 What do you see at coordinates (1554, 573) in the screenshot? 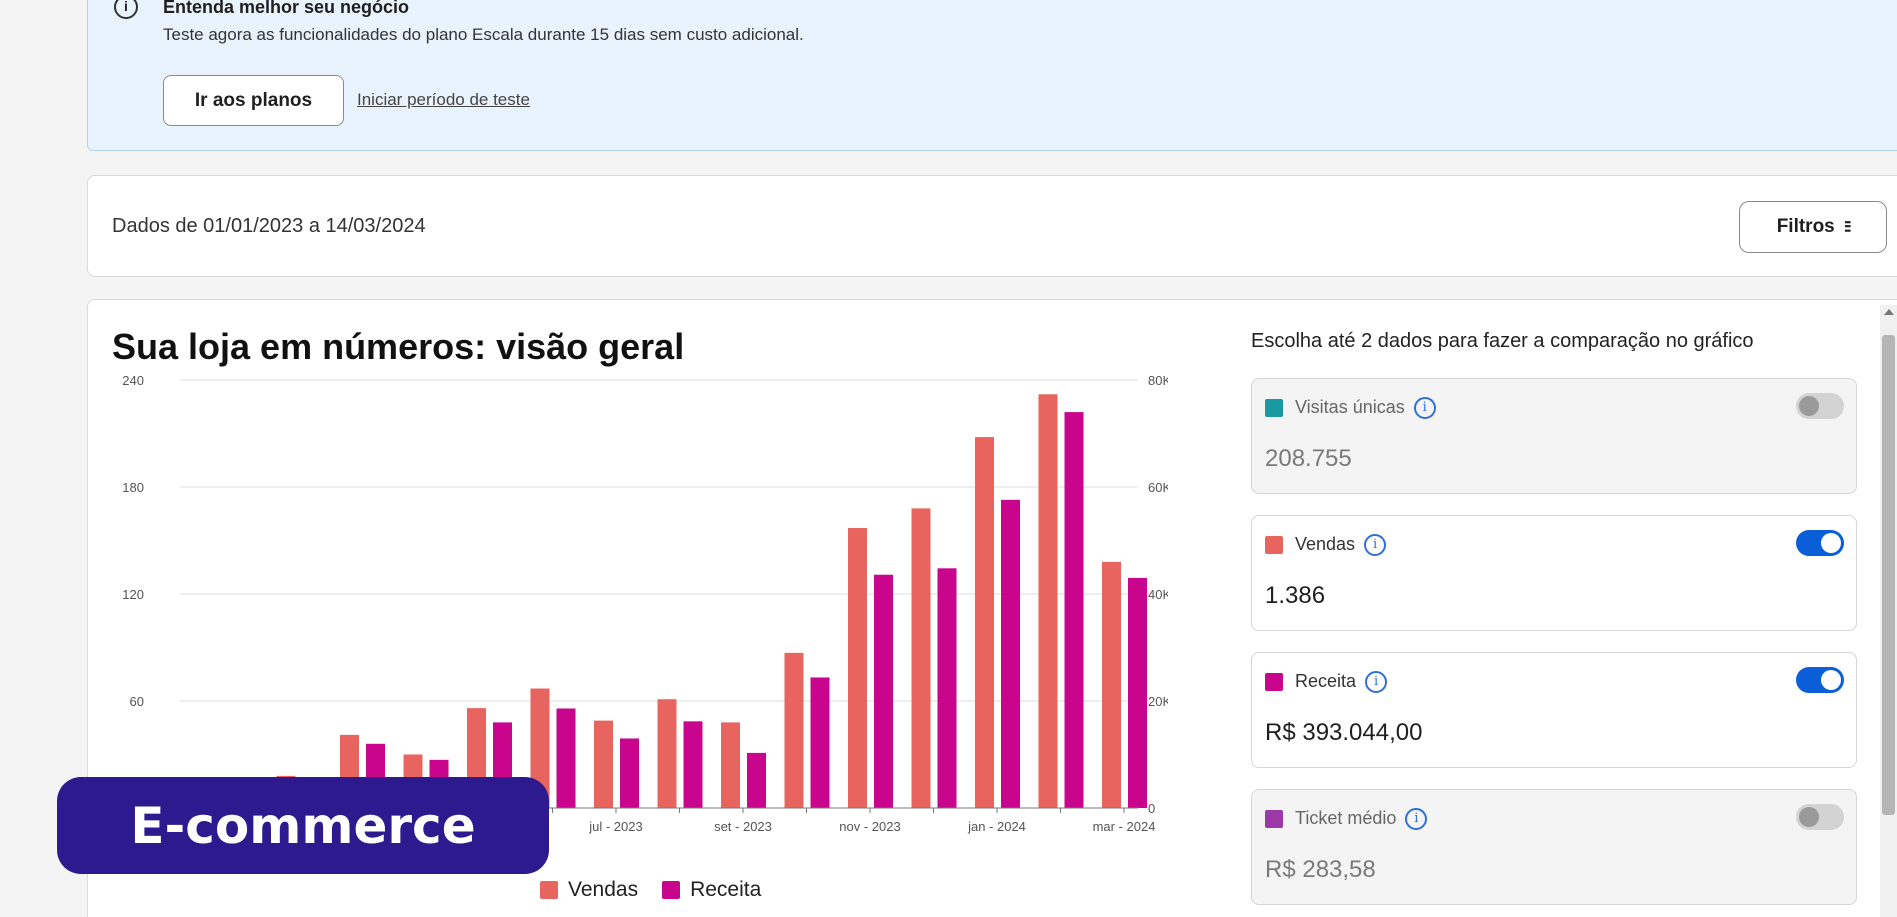
I see `metric-card-sales: Vendas i 1.386` at bounding box center [1554, 573].